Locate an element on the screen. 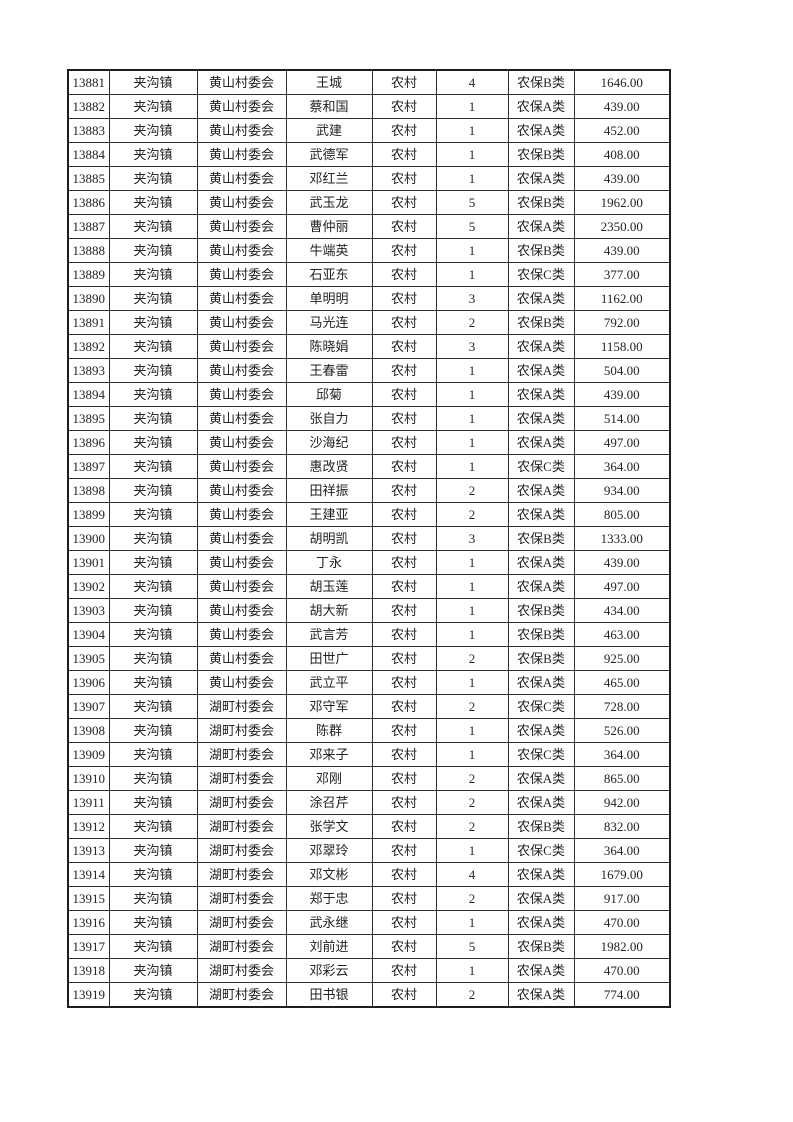 The height and width of the screenshot is (1122, 793). table-row: 13884 夹沟镇 黄山村委会 武德军 农村 1 农保B类 408.00 is located at coordinates (369, 154).